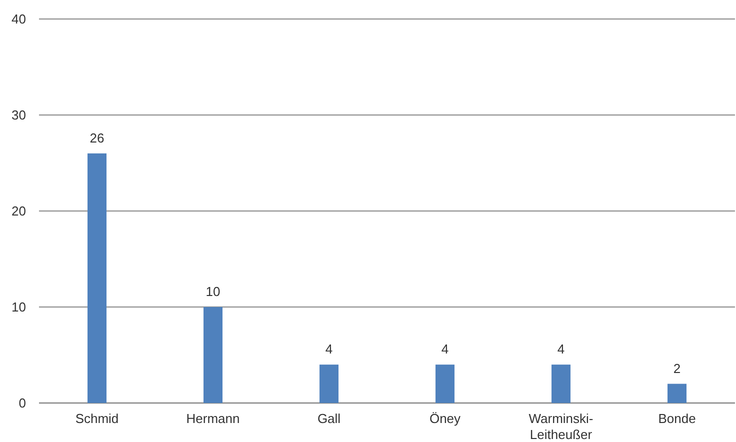  I want to click on x-tick-label: Hermann, so click(213, 418).